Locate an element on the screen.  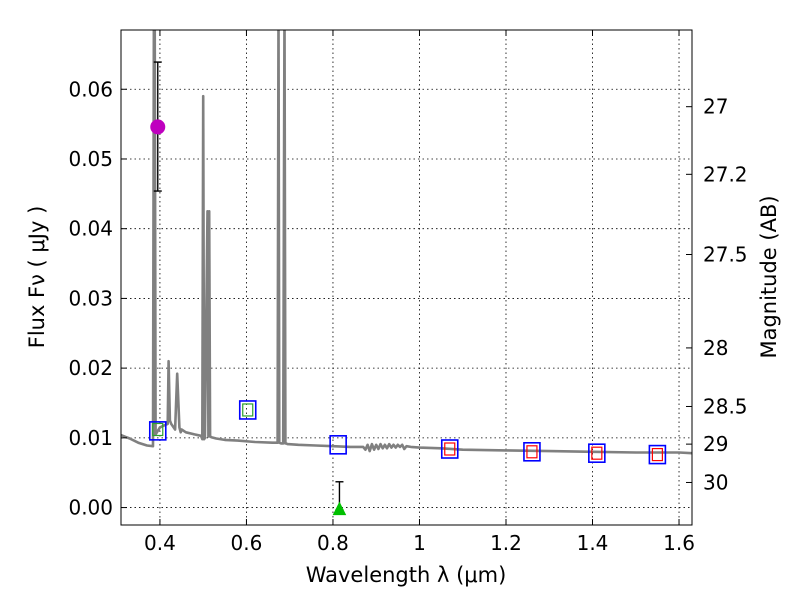
y2-axis-label: Magnitude (AB) is located at coordinates (769, 276).